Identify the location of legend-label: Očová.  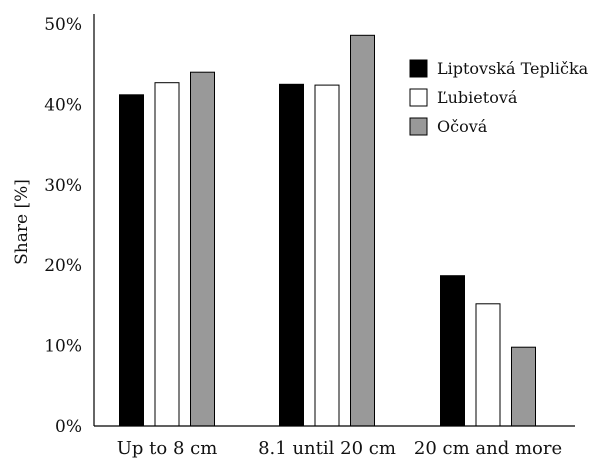
(462, 126).